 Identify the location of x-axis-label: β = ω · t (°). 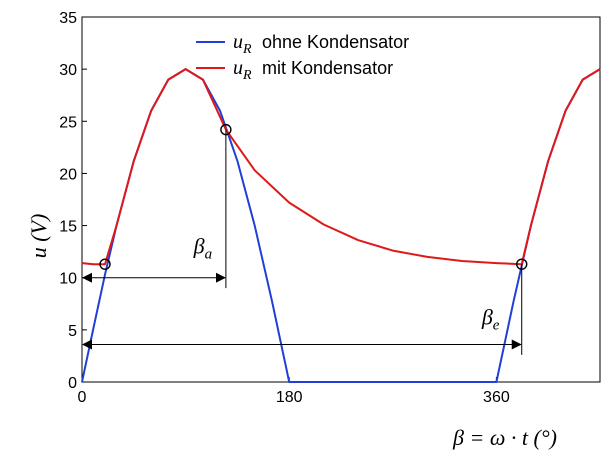
(504, 437).